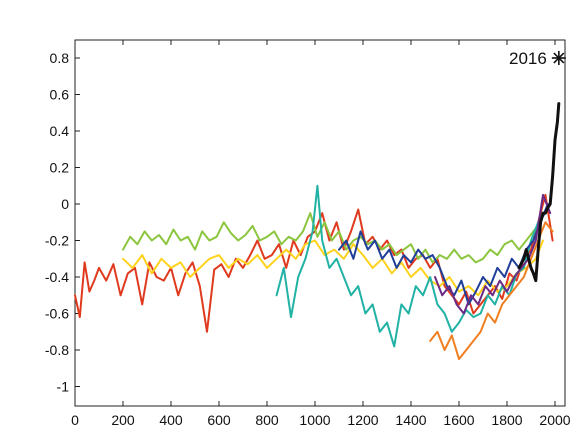  Describe the element at coordinates (57, 277) in the screenshot. I see `y-tick-label: -0.4` at that location.